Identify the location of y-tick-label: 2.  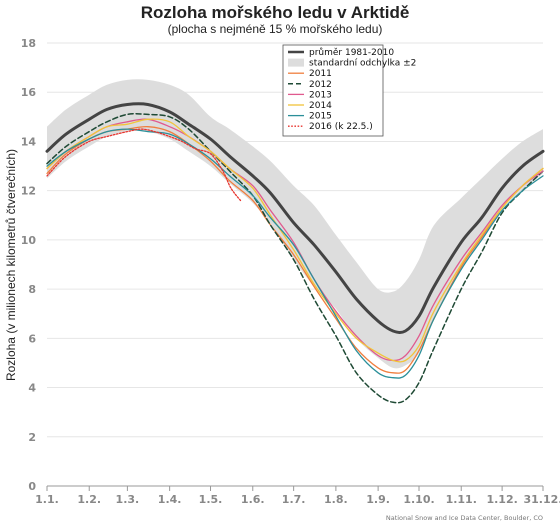
(32, 437).